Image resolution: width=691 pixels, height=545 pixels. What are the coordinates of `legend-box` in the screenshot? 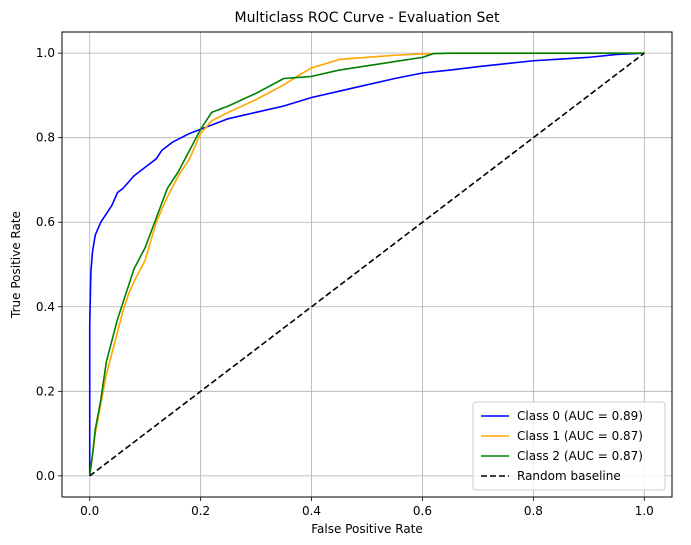 It's located at (569, 446).